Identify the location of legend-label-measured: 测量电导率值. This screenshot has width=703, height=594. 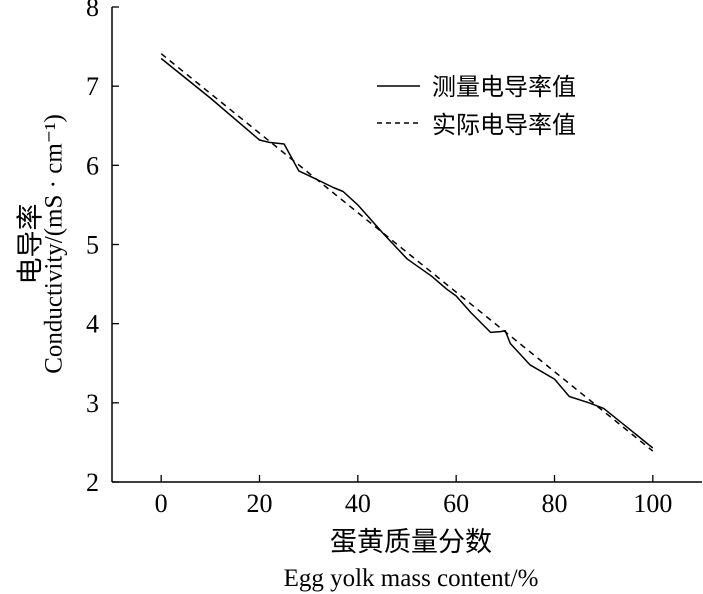
(504, 87).